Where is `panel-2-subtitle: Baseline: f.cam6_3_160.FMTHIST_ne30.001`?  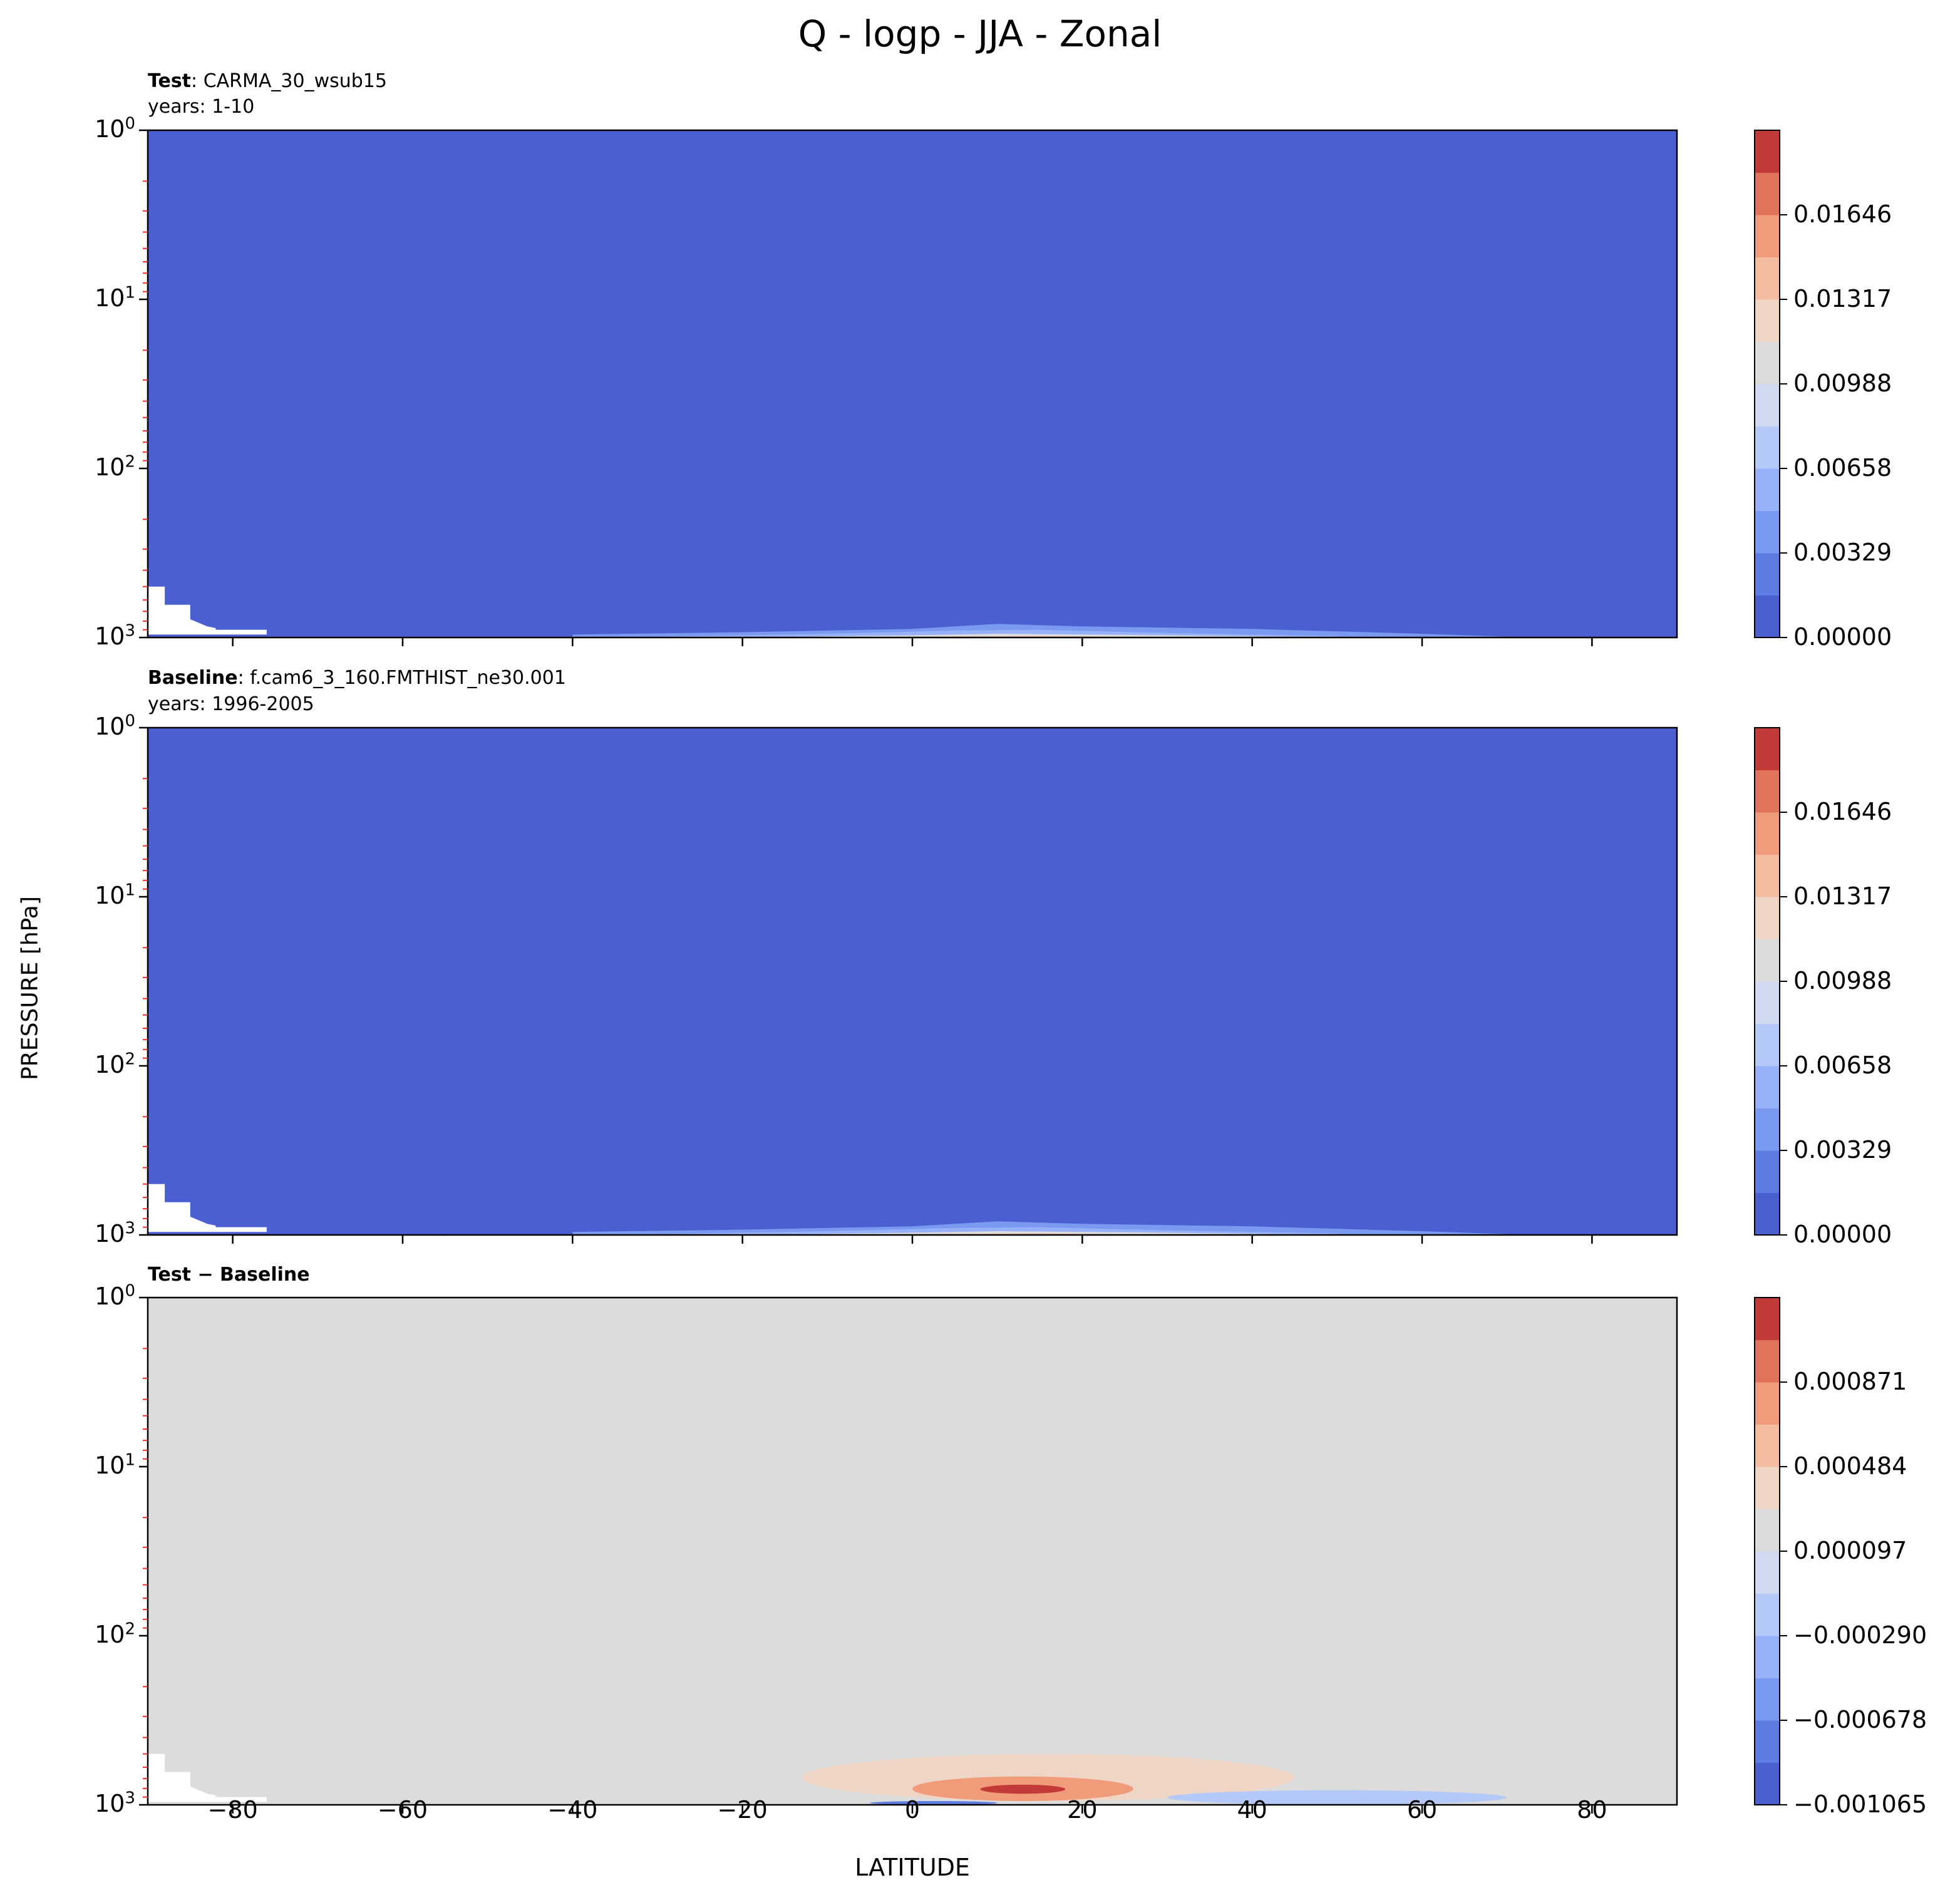 panel-2-subtitle: Baseline: f.cam6_3_160.FMTHIST_ne30.001 is located at coordinates (357, 678).